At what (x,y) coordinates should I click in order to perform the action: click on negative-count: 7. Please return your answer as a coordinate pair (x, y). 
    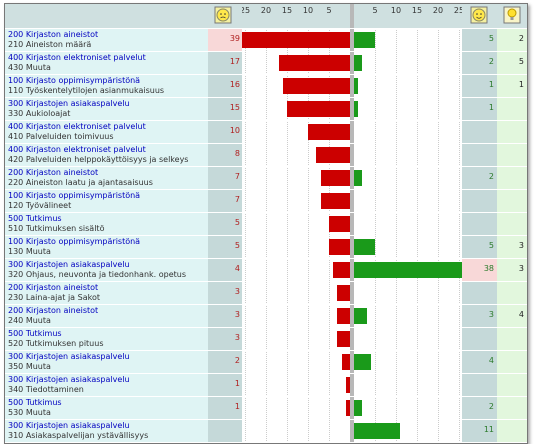
    Looking at the image, I should click on (237, 199).